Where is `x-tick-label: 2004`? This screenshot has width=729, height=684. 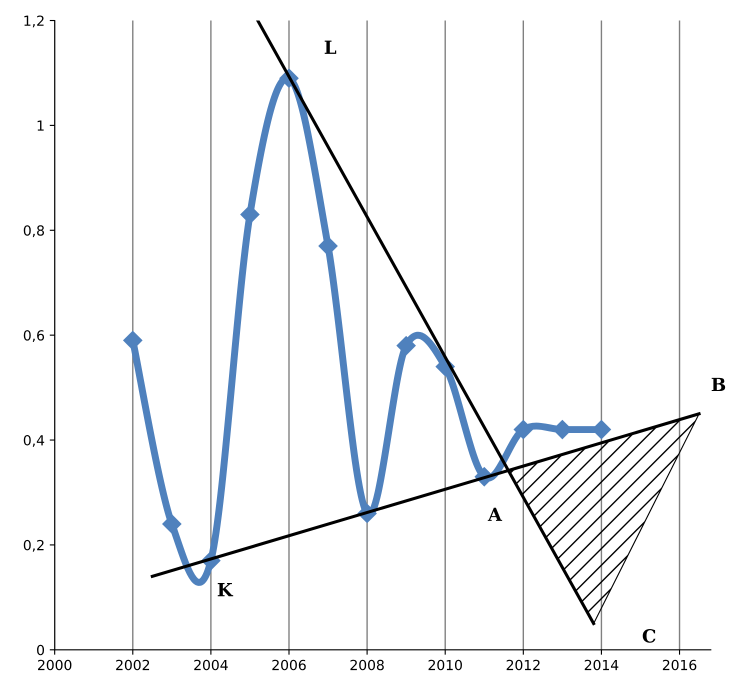 x-tick-label: 2004 is located at coordinates (211, 665).